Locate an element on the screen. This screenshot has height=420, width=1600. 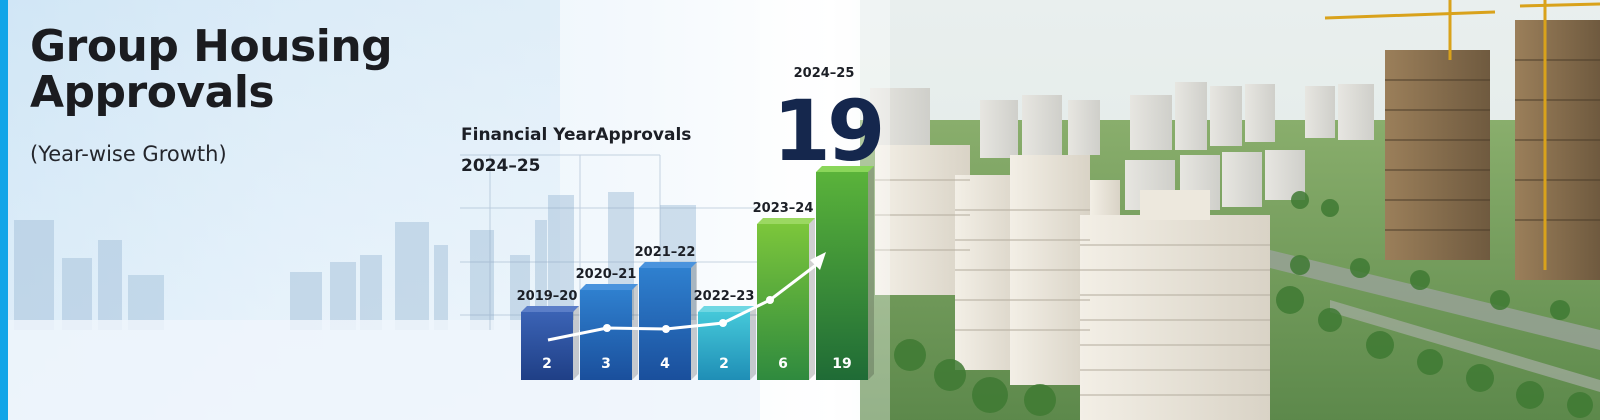
tower-cranes is located at coordinates (1462, 135).